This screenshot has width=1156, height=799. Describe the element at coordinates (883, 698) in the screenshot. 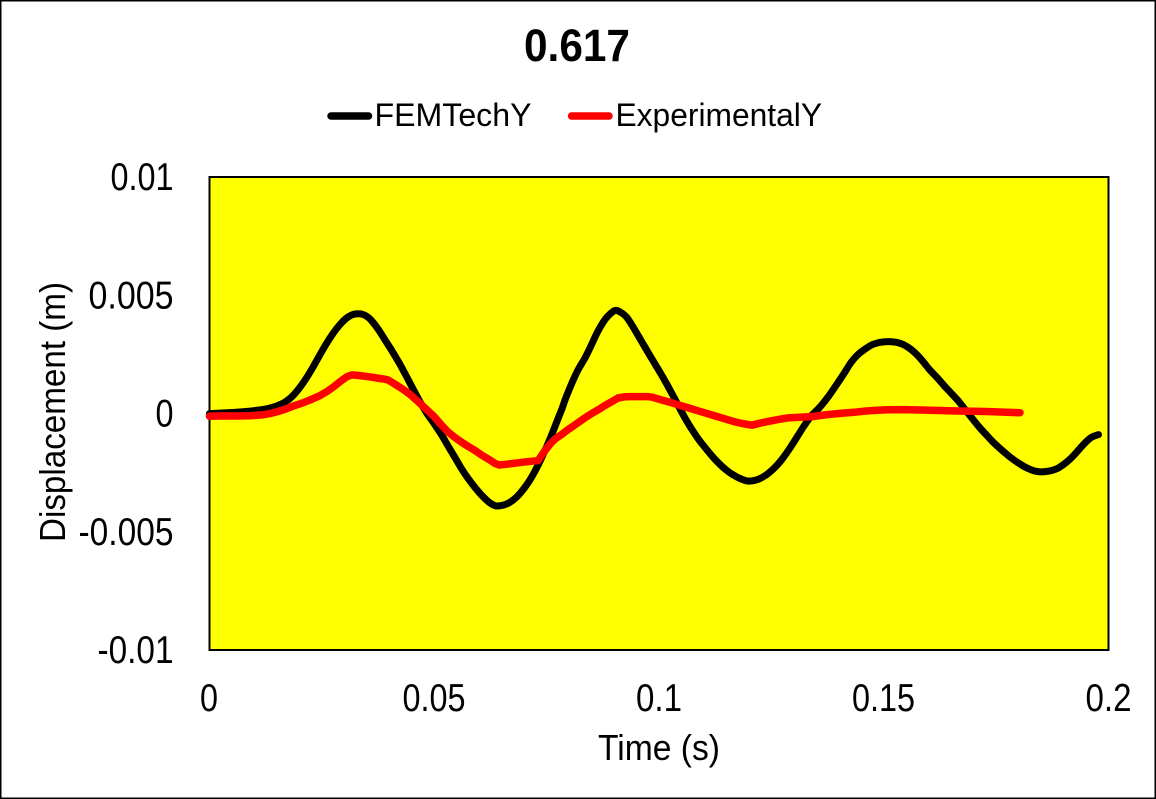

I see `svg-text: 0.15` at that location.